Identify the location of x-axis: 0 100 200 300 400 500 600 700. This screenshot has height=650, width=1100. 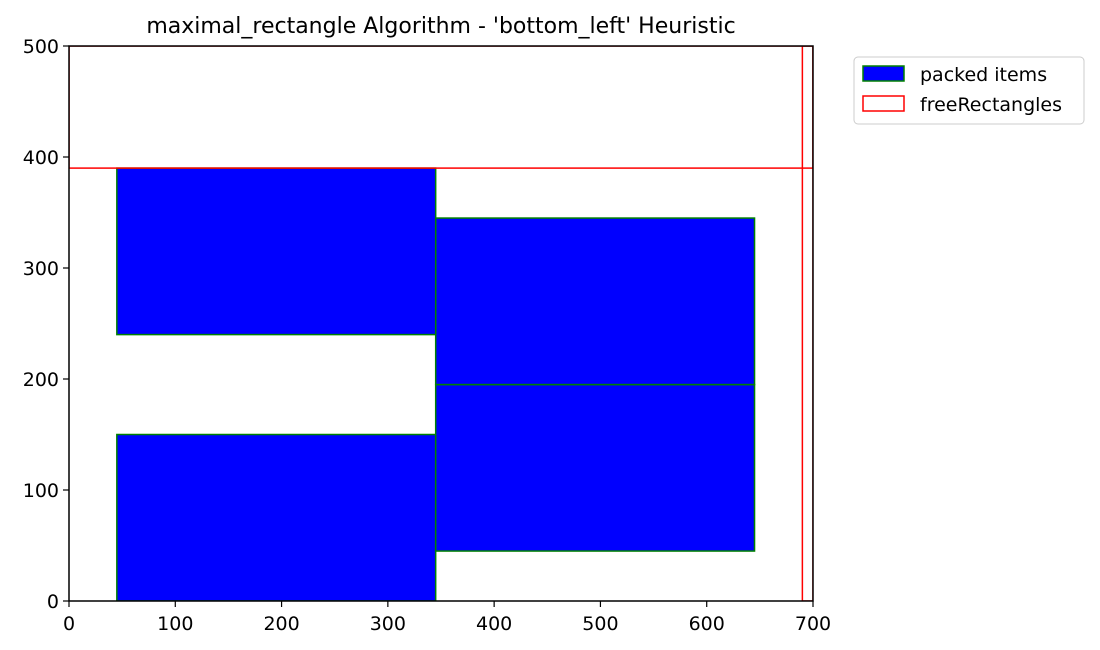
(447, 618).